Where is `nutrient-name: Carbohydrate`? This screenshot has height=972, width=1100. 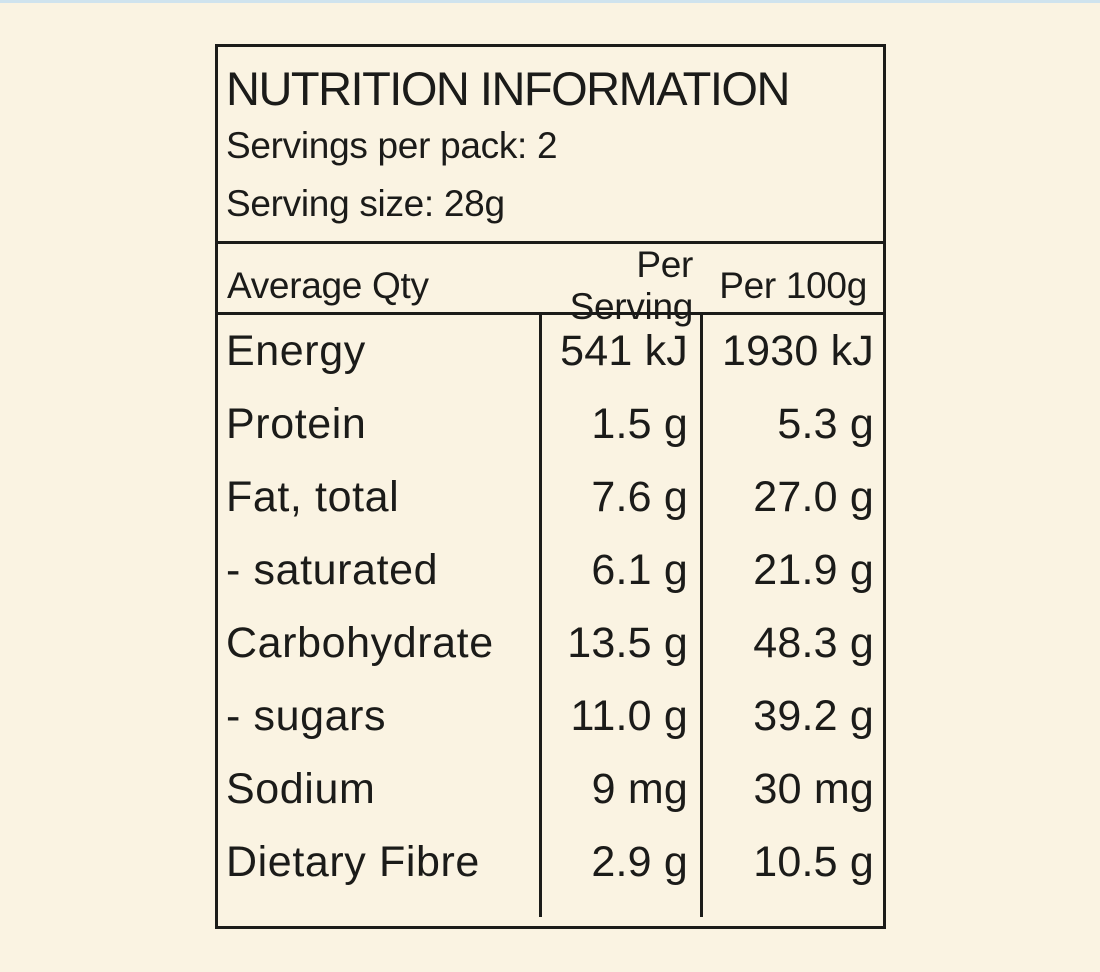 nutrient-name: Carbohydrate is located at coordinates (360, 643).